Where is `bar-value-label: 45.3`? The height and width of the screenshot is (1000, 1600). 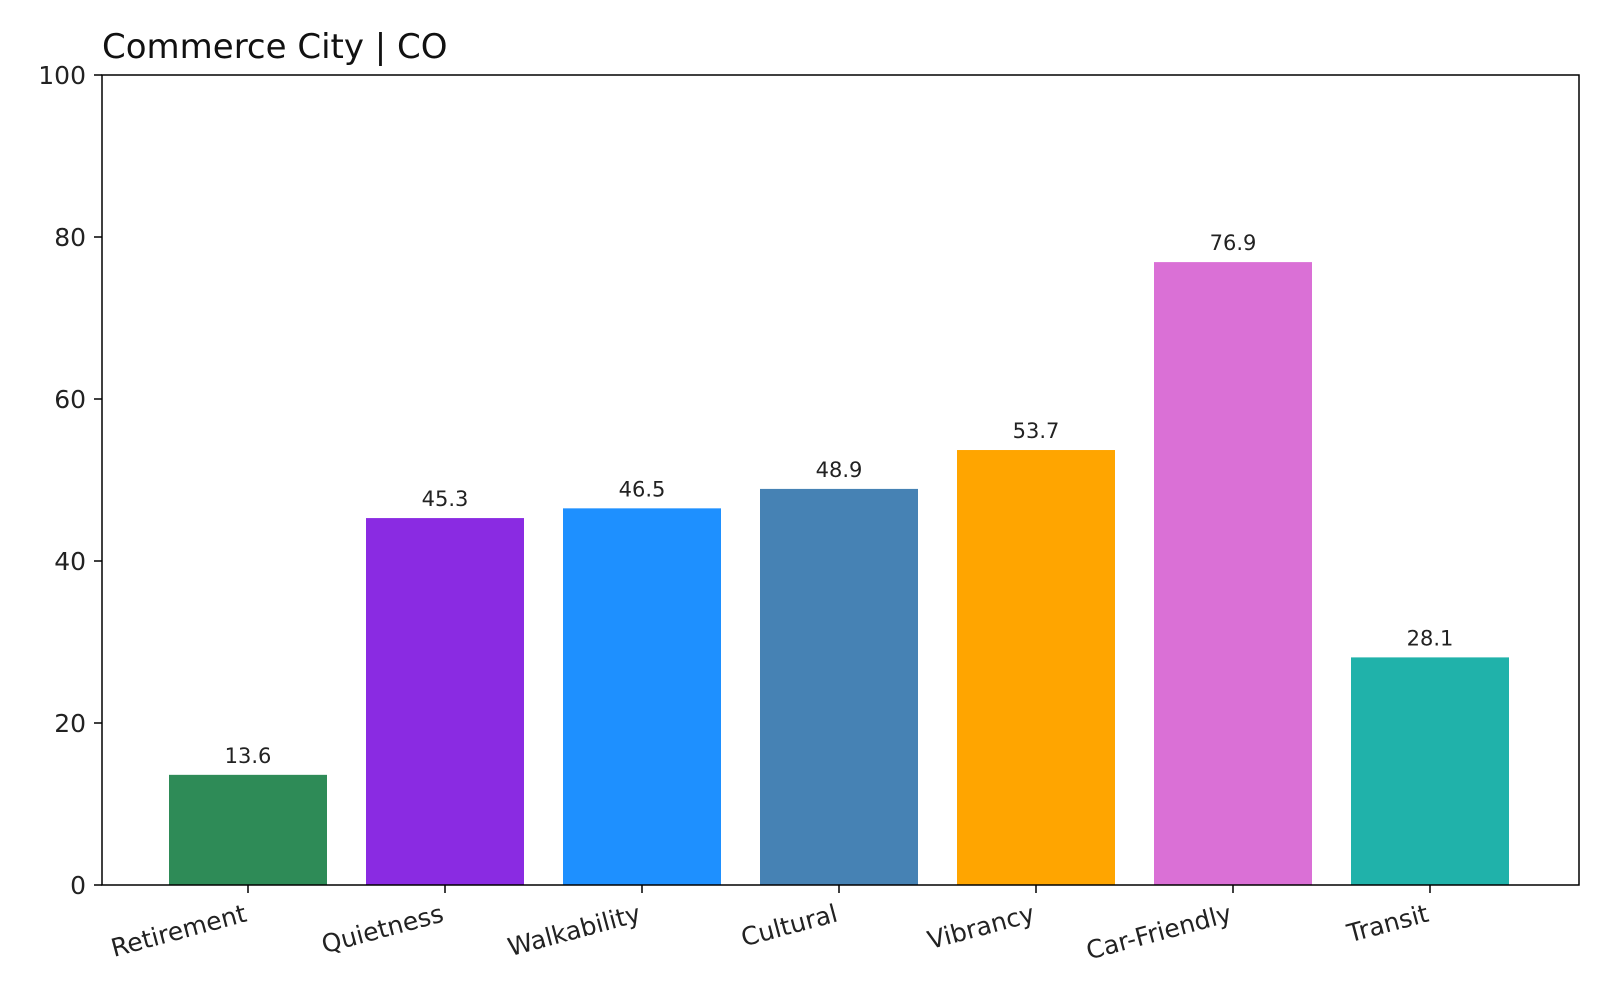
bar-value-label: 45.3 is located at coordinates (445, 499).